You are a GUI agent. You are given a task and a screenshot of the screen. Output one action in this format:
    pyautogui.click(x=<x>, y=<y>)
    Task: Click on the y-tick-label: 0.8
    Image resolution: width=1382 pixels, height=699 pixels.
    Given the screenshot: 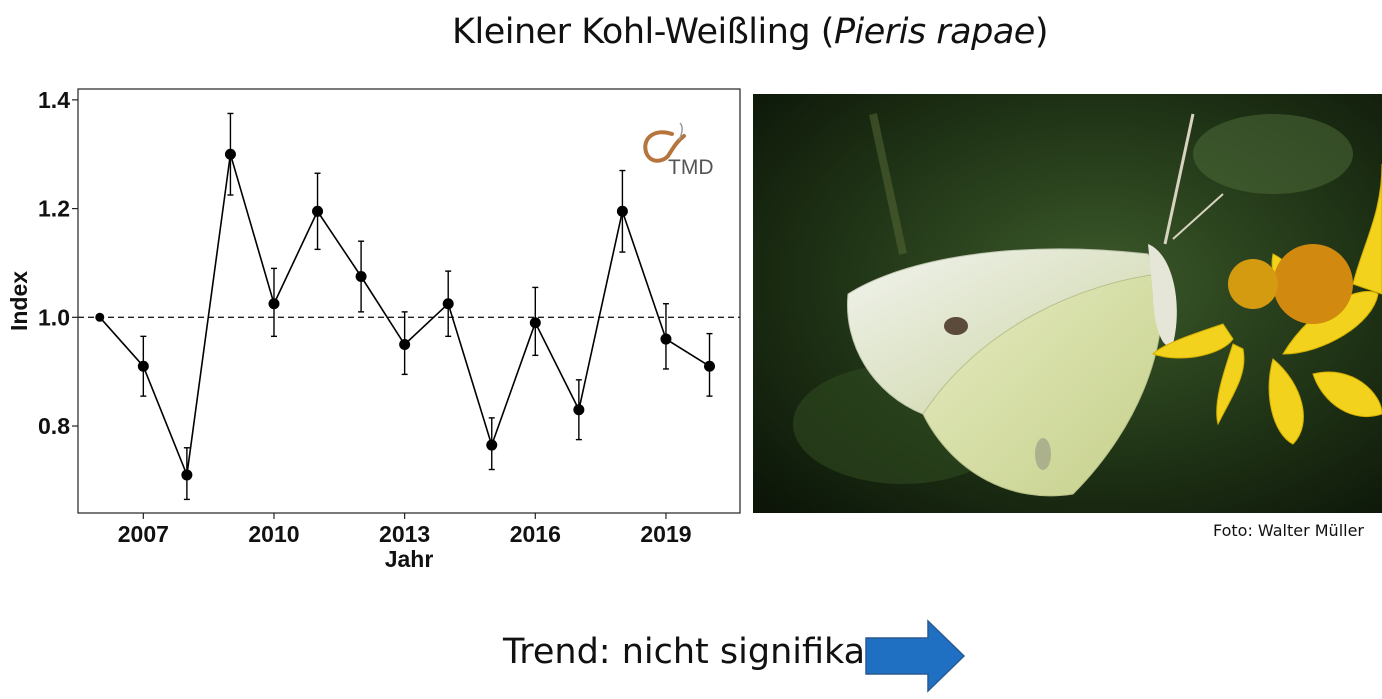 What is the action you would take?
    pyautogui.click(x=54, y=426)
    